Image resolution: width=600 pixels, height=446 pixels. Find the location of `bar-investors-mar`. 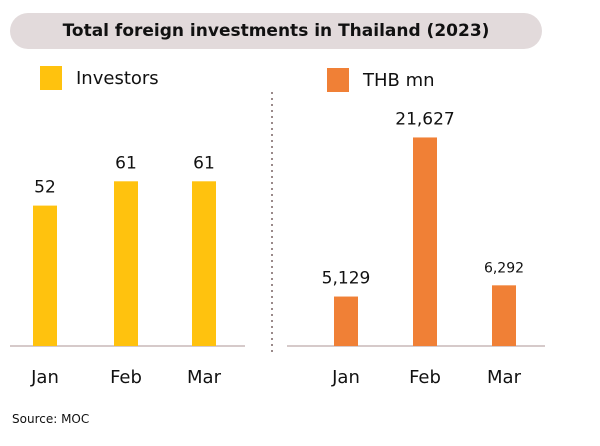

bar-investors-mar is located at coordinates (204, 263).